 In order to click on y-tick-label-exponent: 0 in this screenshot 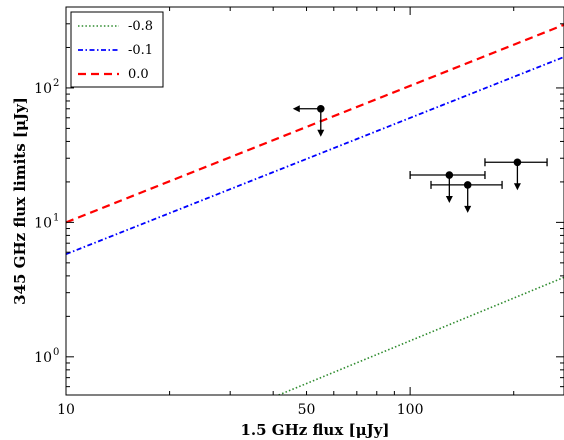, I will do `click(56, 352)`.